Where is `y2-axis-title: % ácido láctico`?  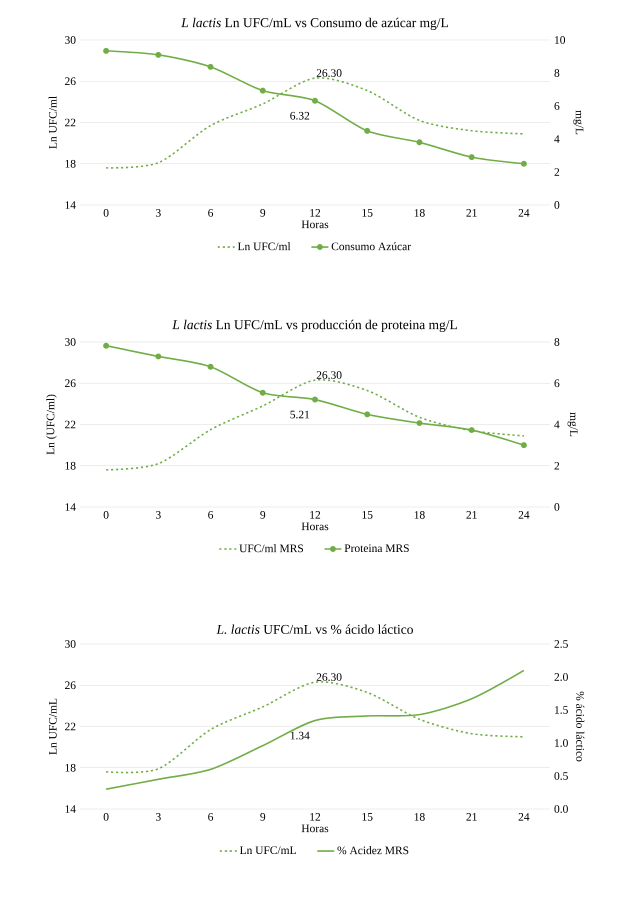 y2-axis-title: % ácido láctico is located at coordinates (580, 727).